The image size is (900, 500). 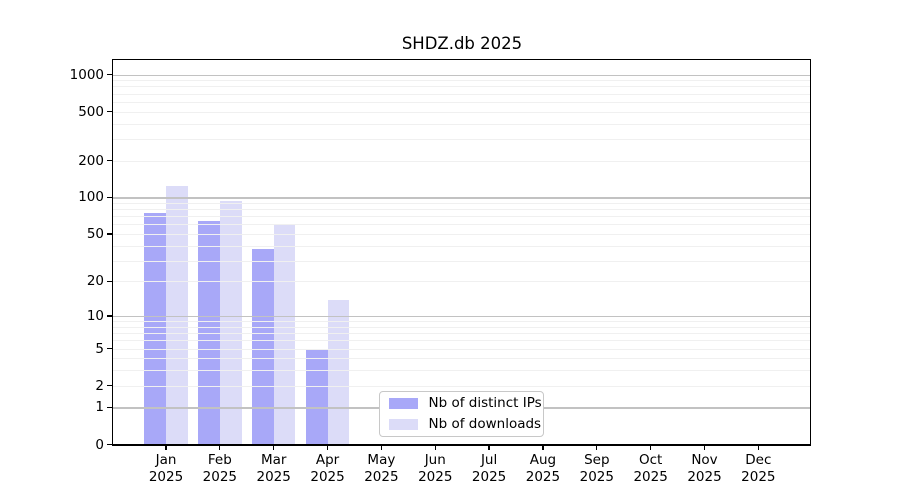 I want to click on legend-label-downloads: Nb of downloads, so click(x=485, y=424).